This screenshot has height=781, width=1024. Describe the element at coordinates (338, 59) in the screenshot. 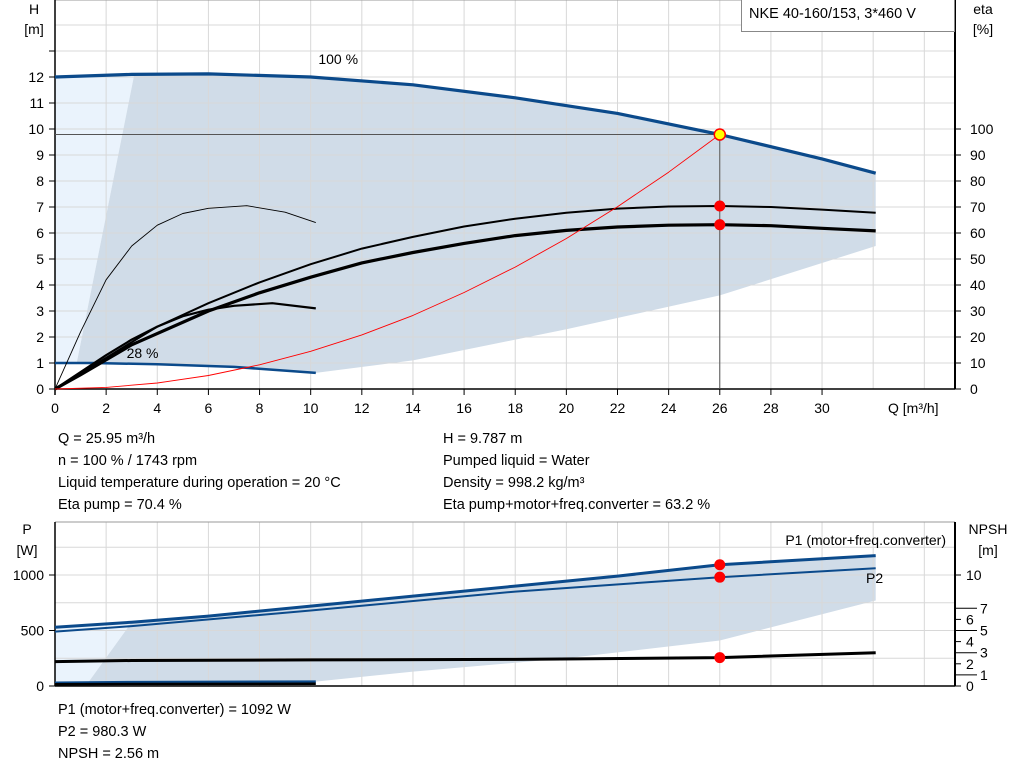

I see `curve-label: 100 %` at that location.